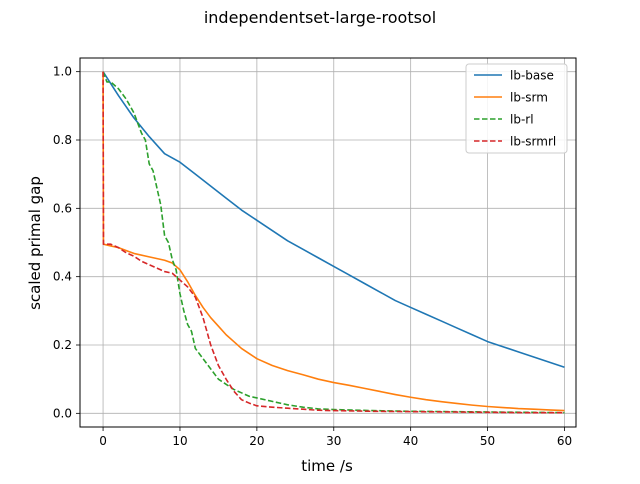  I want to click on legend-label-lb-srmrl: lb-srmrl, so click(533, 142).